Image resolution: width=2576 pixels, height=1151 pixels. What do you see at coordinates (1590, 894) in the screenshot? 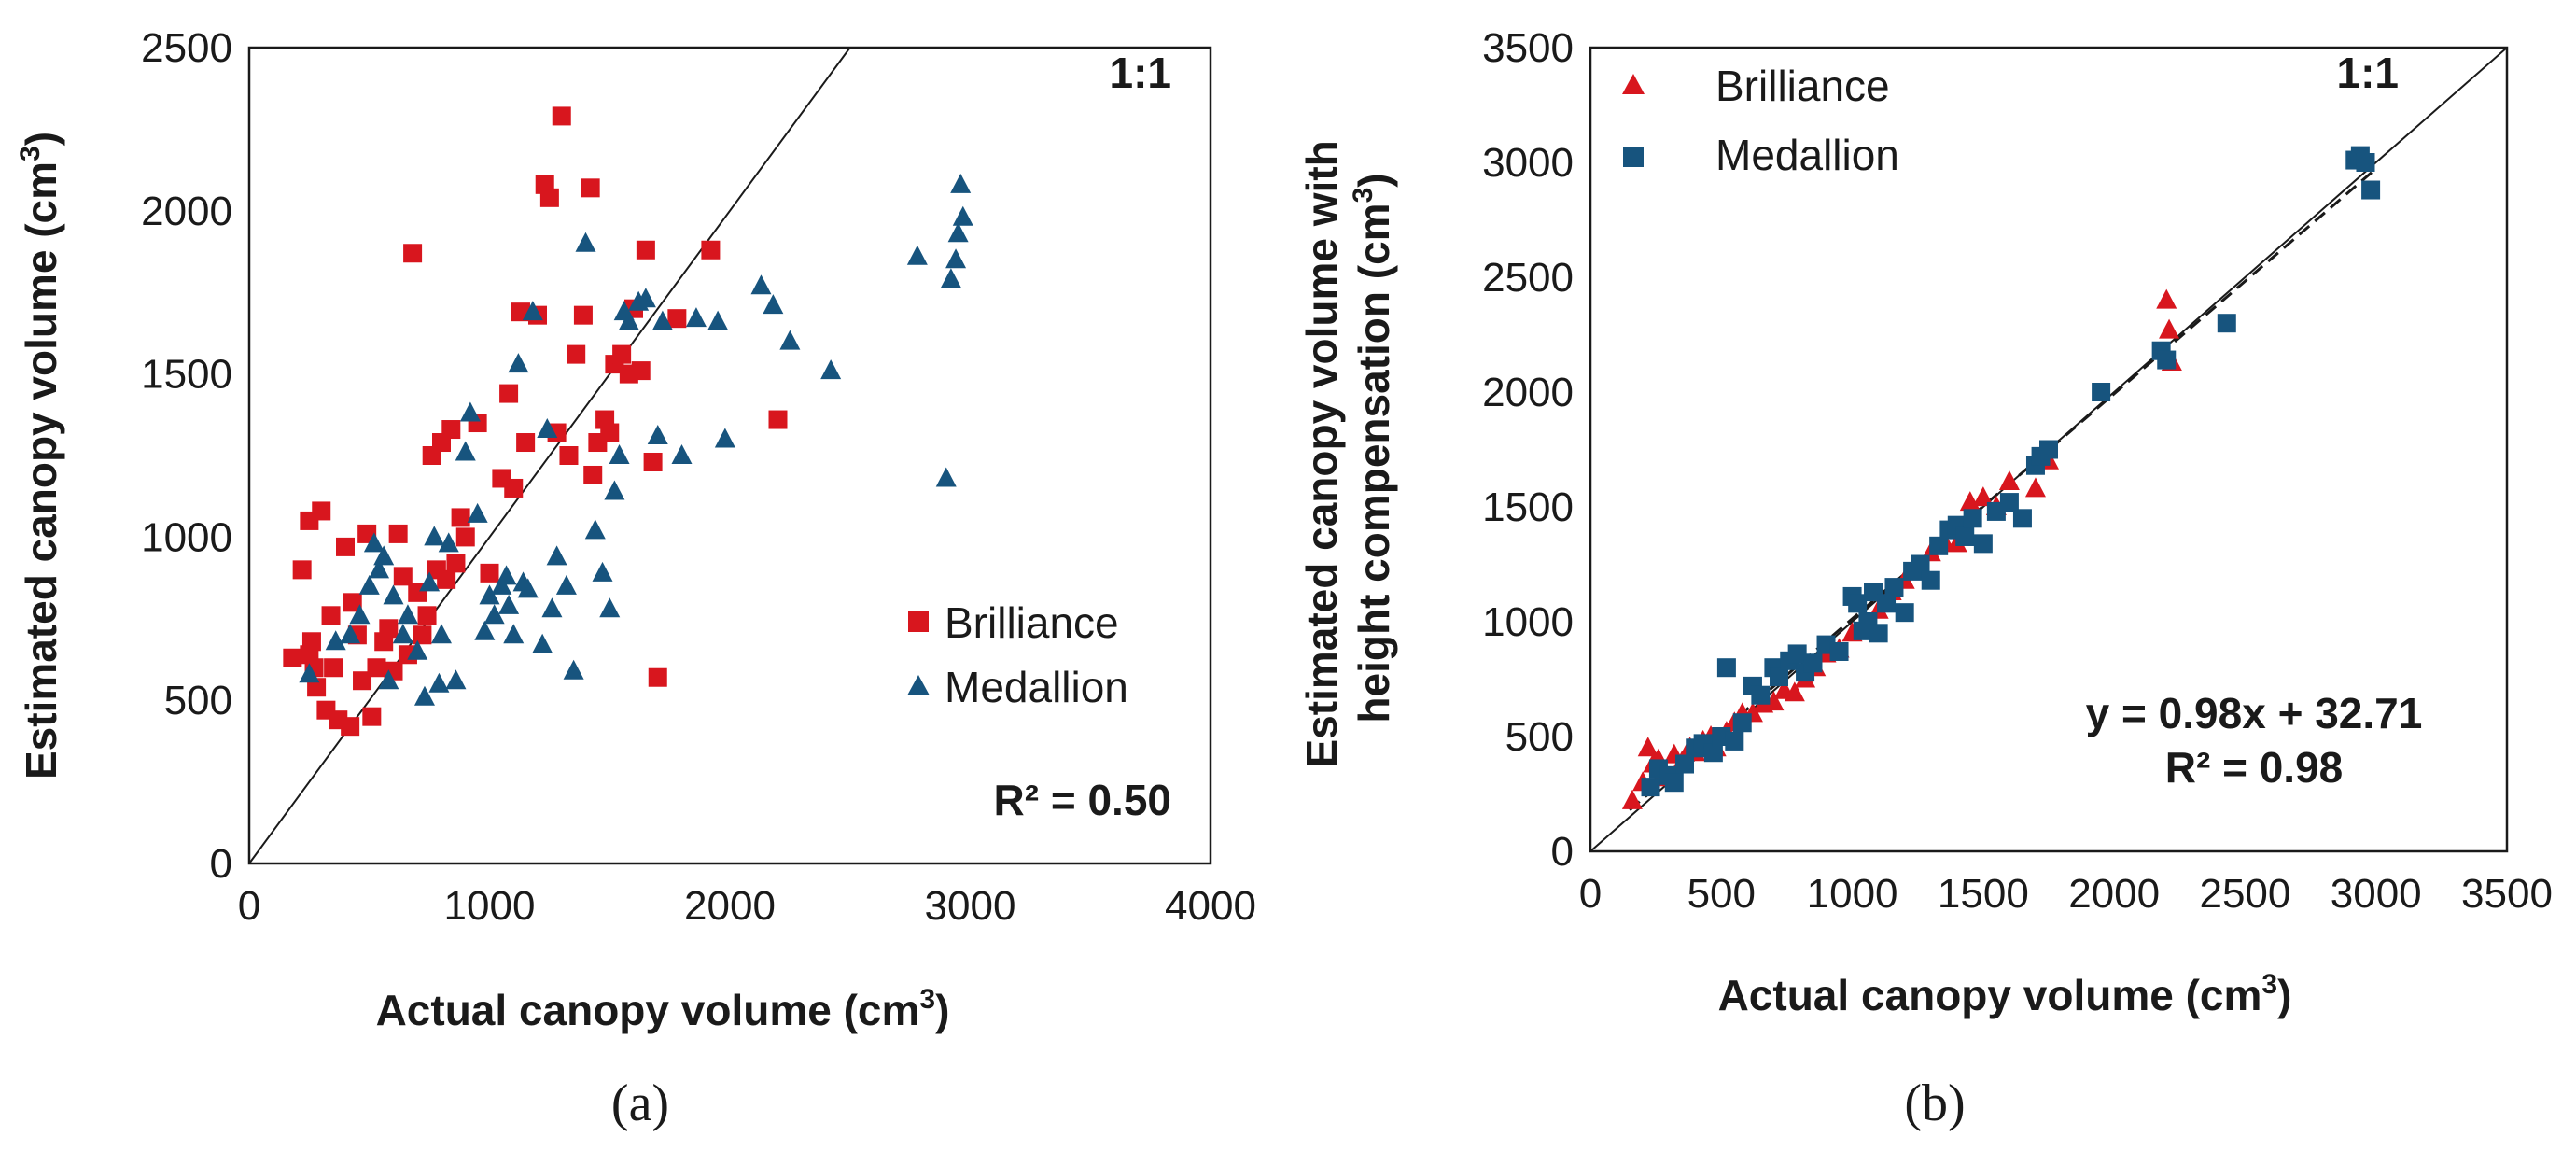
I see `panel-b-x-tick-label: 0` at bounding box center [1590, 894].